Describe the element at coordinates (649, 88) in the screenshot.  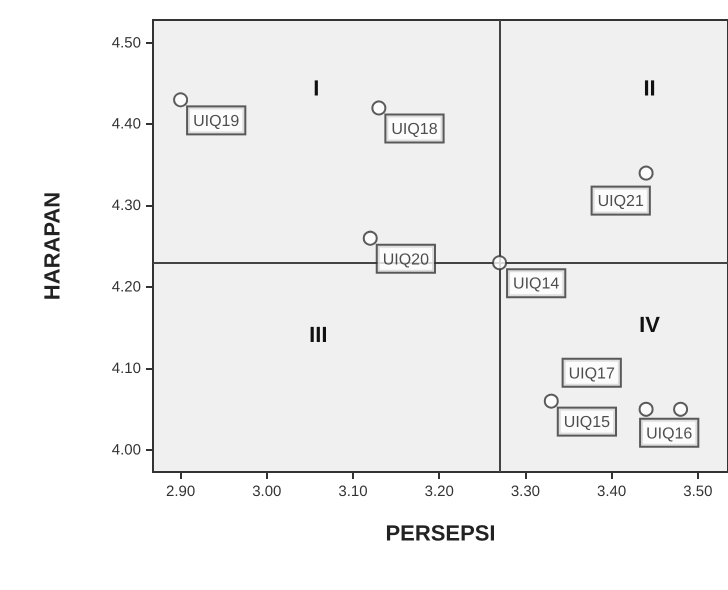
I see `annotation: II` at that location.